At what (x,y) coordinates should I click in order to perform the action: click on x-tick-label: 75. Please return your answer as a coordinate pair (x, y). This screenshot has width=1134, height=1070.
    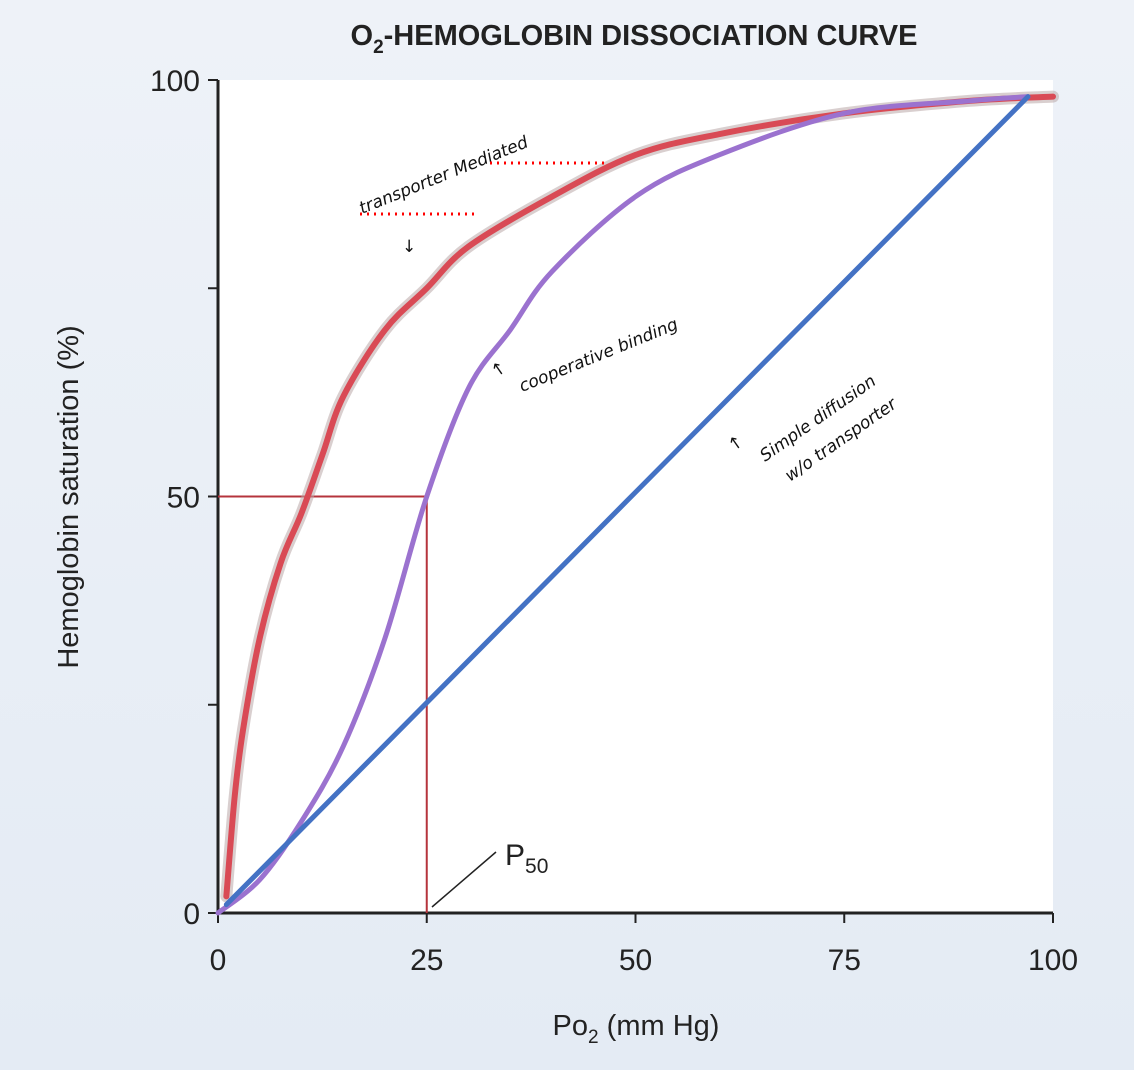
    Looking at the image, I should click on (844, 960).